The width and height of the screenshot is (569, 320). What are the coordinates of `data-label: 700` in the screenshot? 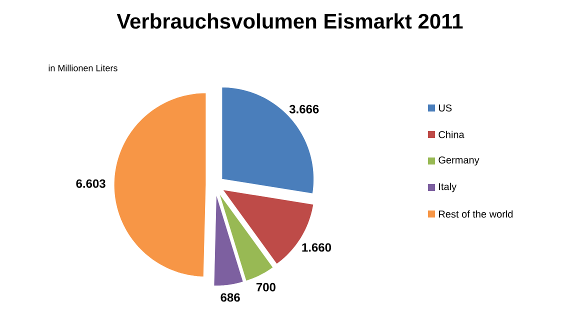 It's located at (266, 287).